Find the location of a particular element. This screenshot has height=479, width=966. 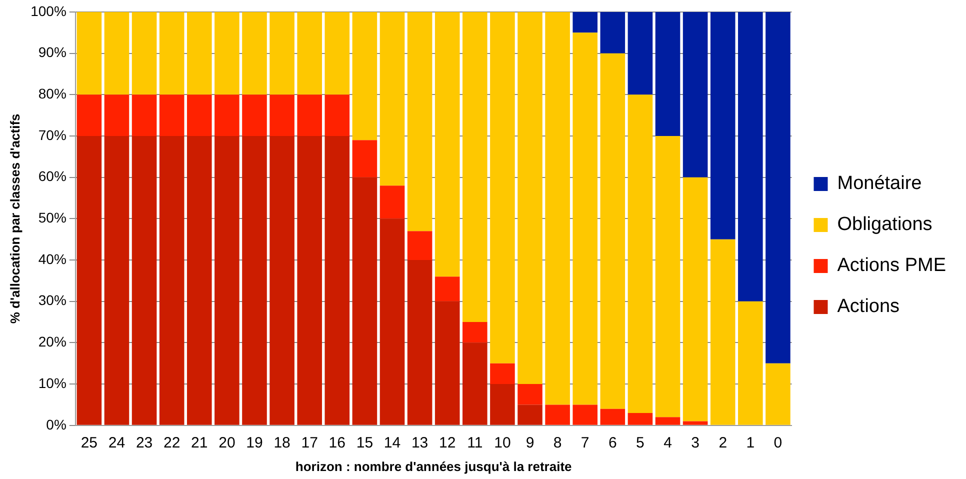

x-tick-label: 20 is located at coordinates (227, 443).